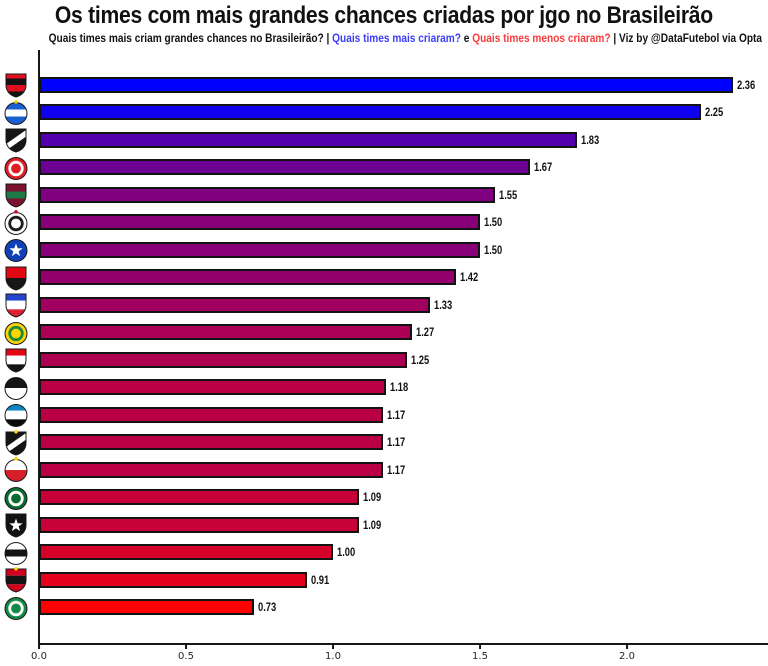 This screenshot has width=768, height=666. Describe the element at coordinates (16, 470) in the screenshot. I see `bragantino-logo` at that location.